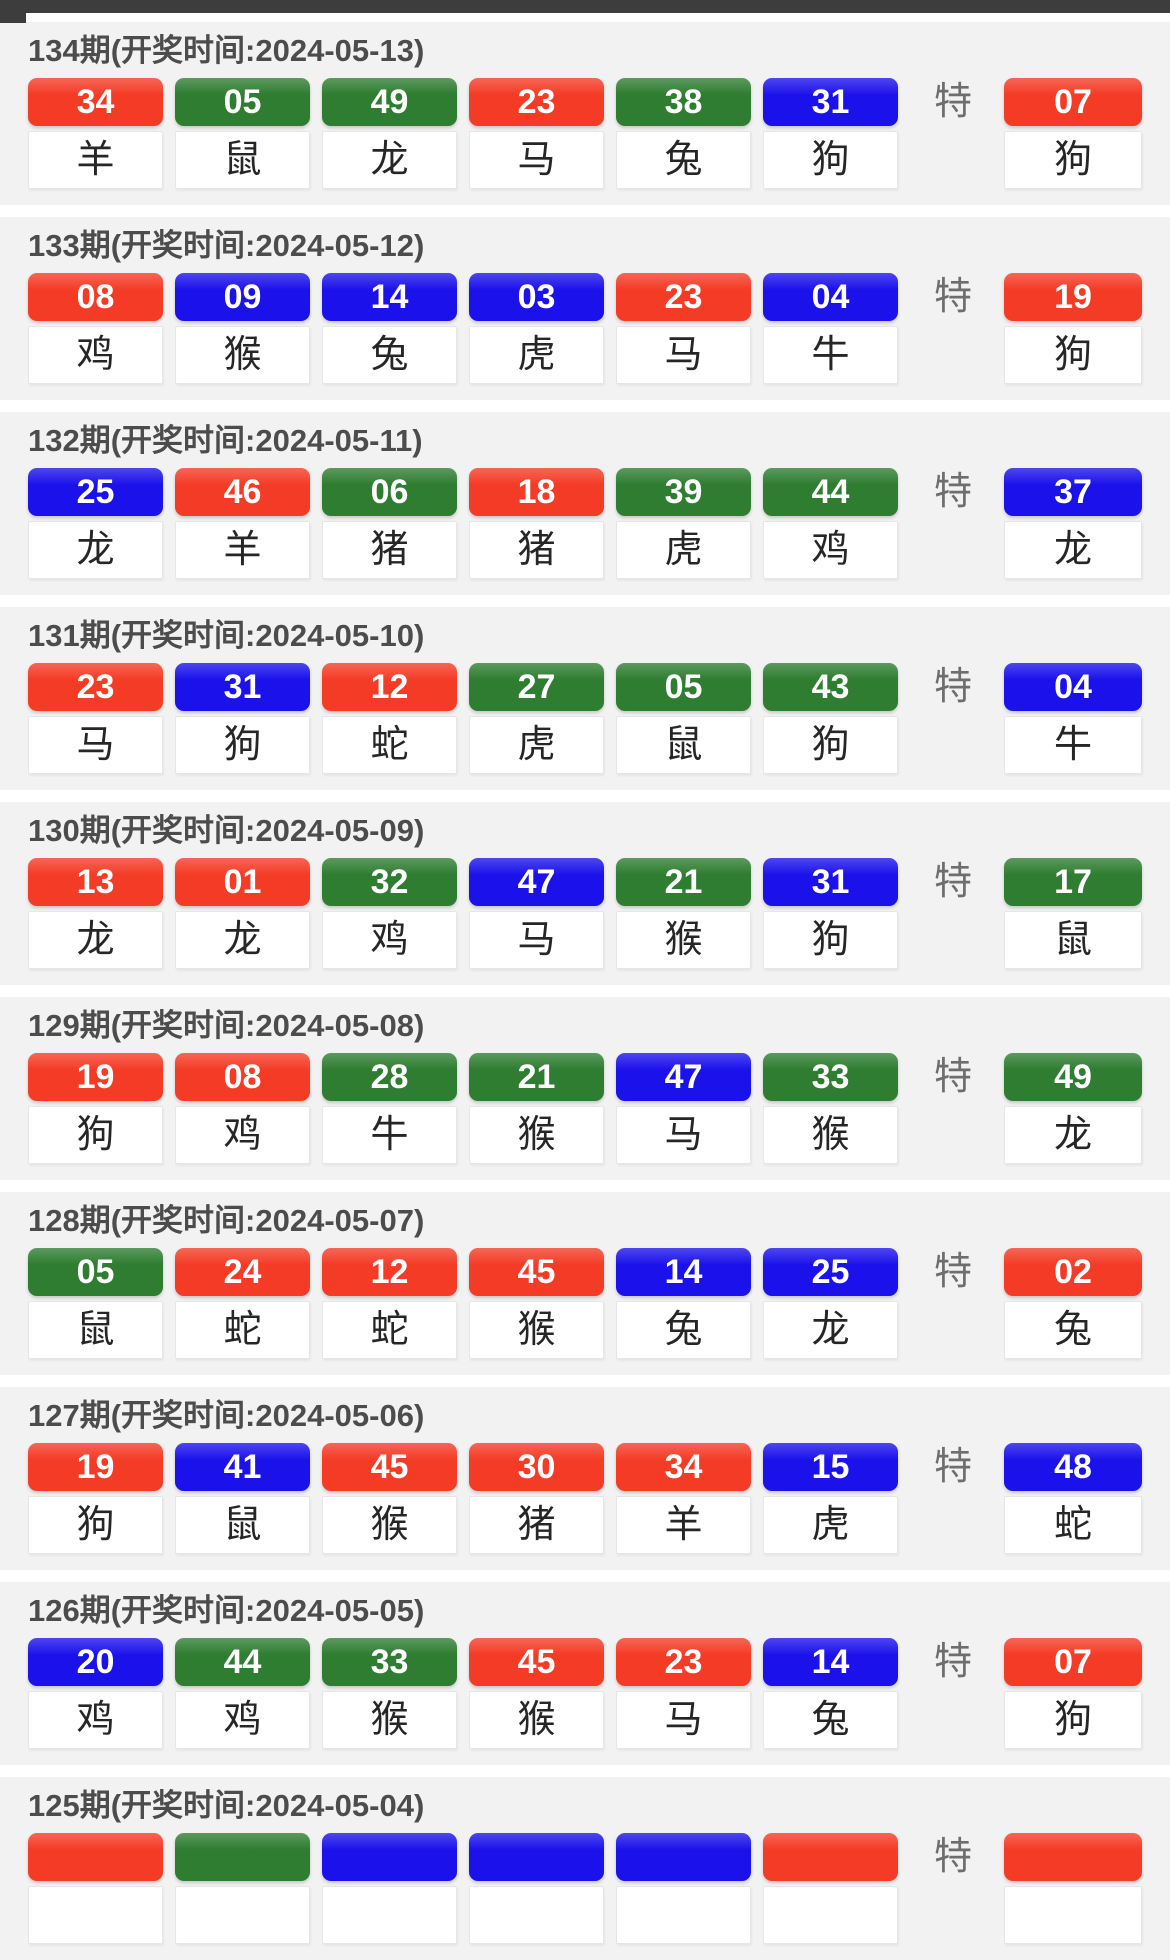  Describe the element at coordinates (463, 718) in the screenshot. I see `ball-group: 23 马 31 狗 12 蛇 27 虎 05 鼠 43 狗` at that location.